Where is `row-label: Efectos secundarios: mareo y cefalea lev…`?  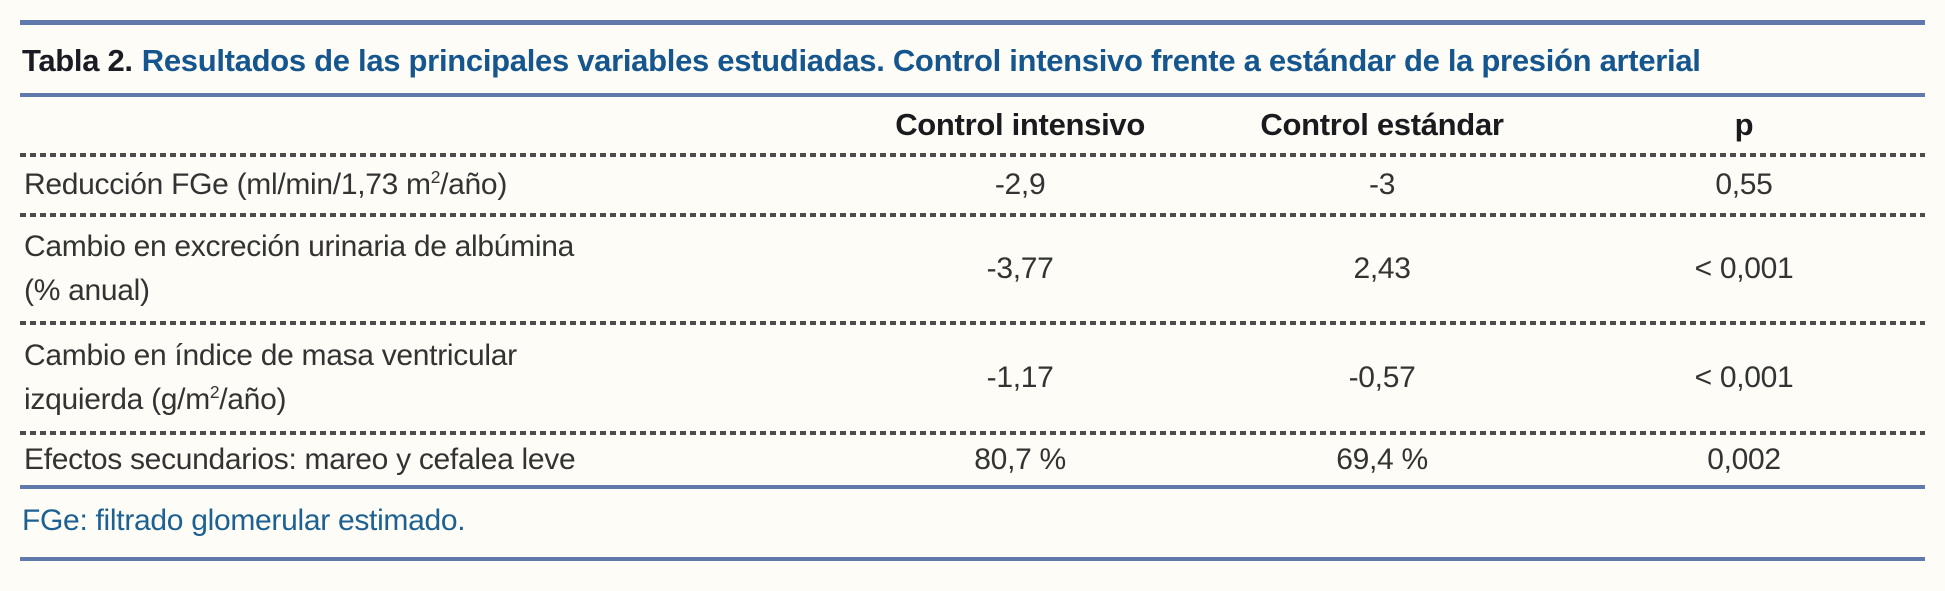
row-label: Efectos secundarios: mareo y cefalea lev… is located at coordinates (300, 459).